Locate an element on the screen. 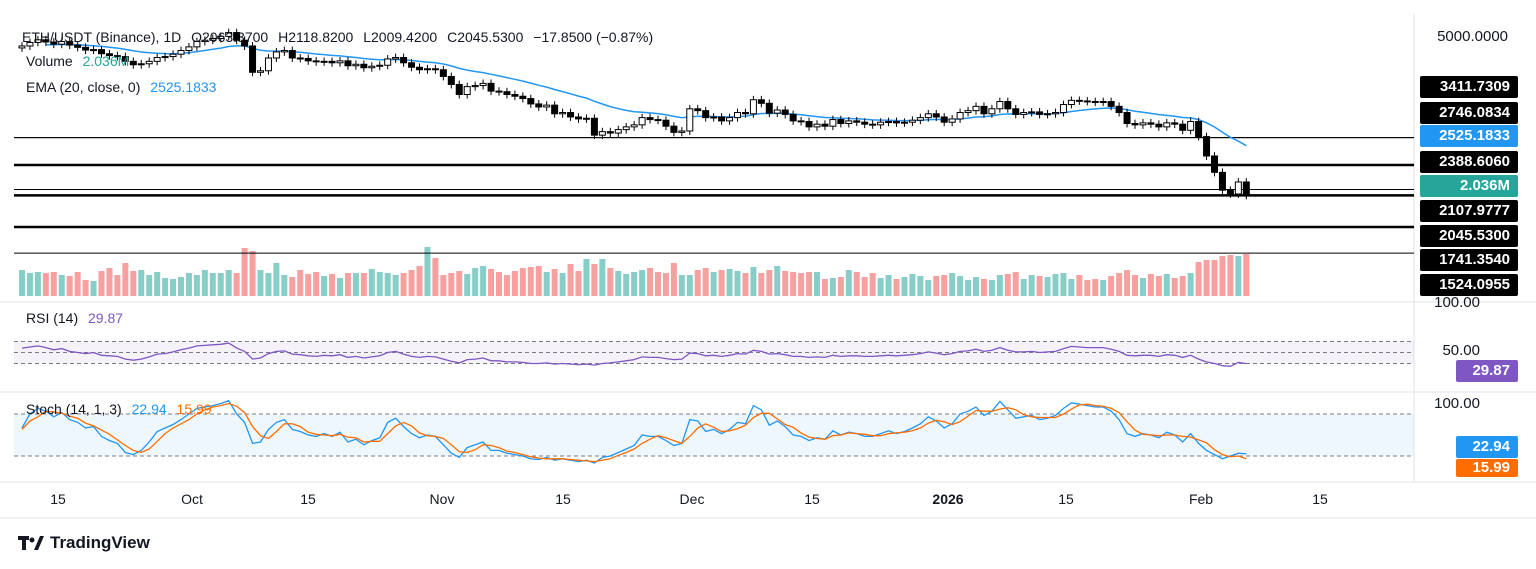  rsi-label: RSI (14) is located at coordinates (52, 318).